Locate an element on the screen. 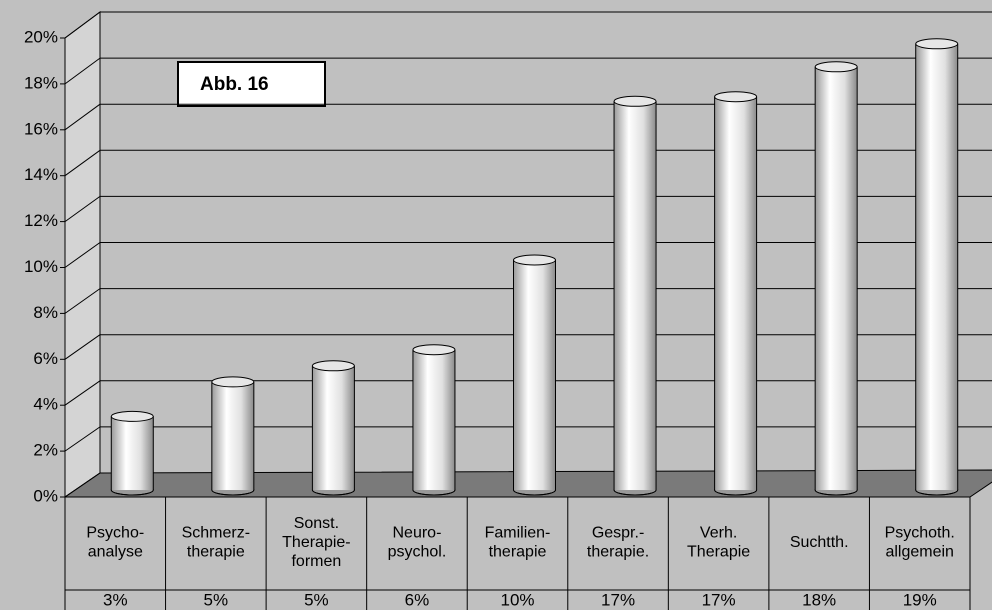 The width and height of the screenshot is (992, 610). y-tick-label: 2% is located at coordinates (45, 450).